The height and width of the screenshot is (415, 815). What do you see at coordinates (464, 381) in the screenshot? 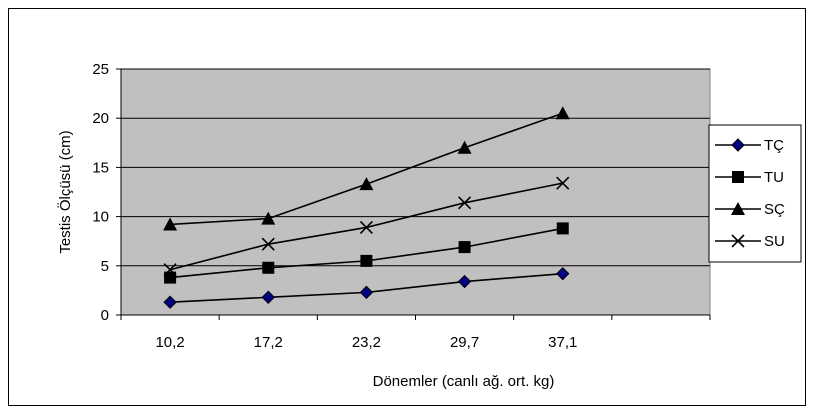
I see `x-axis-title: Dönemler (canlı ağ. ort. kg)` at bounding box center [464, 381].